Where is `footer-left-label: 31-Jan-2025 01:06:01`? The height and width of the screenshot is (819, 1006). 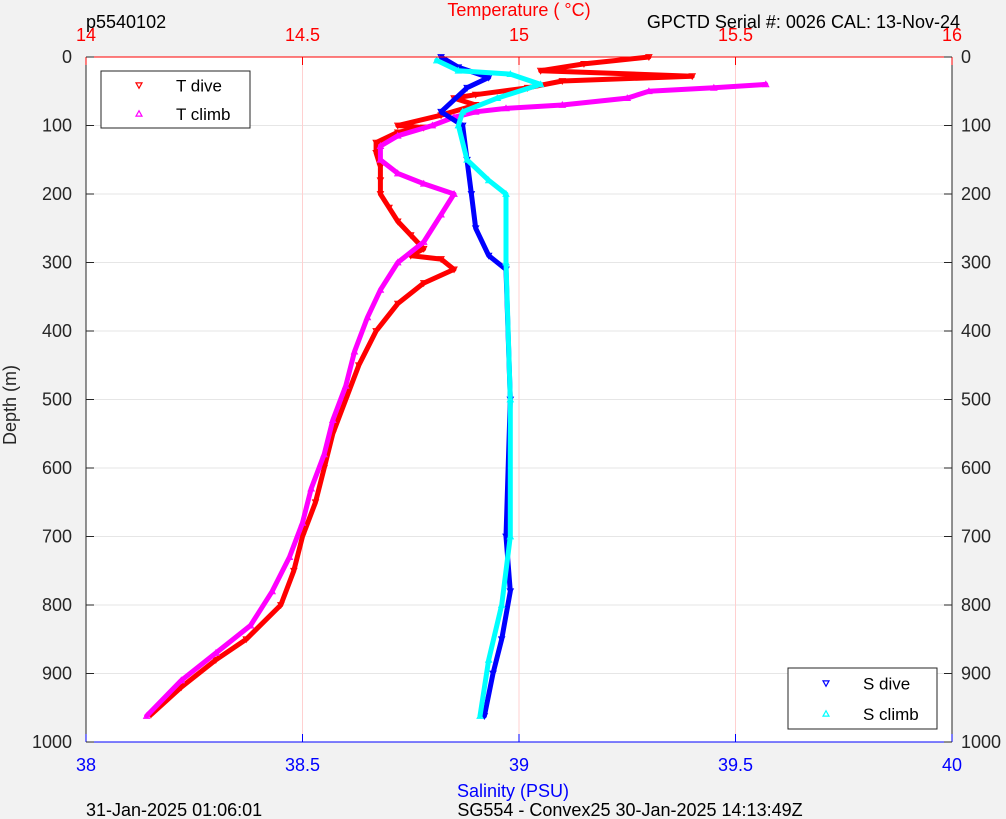
footer-left-label: 31-Jan-2025 01:06:01 is located at coordinates (174, 809).